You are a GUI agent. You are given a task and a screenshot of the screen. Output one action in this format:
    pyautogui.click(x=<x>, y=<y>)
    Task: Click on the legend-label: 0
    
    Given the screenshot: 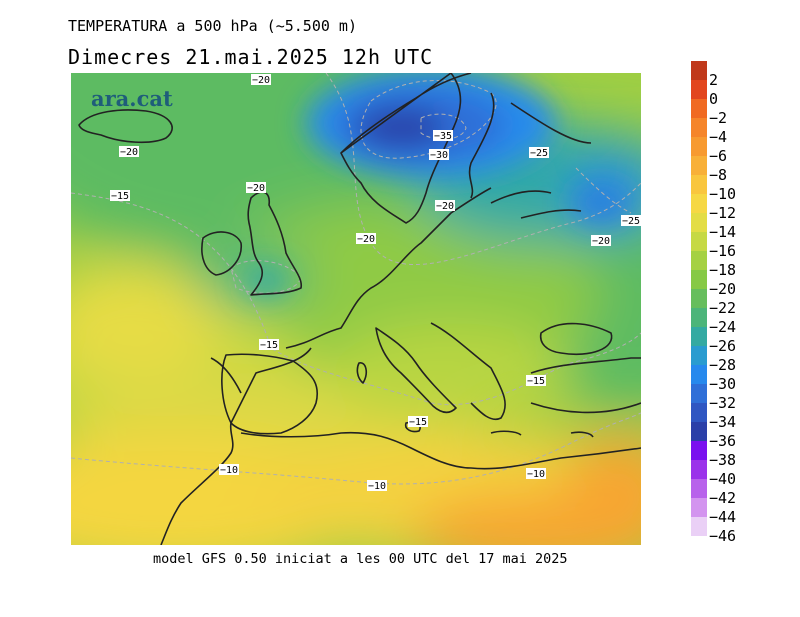 What is the action you would take?
    pyautogui.click(x=714, y=99)
    